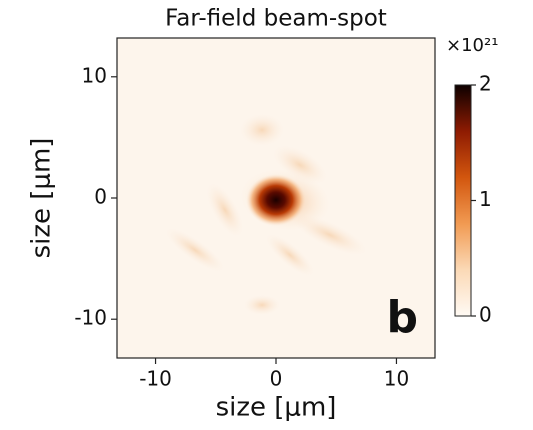 This screenshot has height=430, width=533. I want to click on y-tick-label: 0, so click(100, 197).